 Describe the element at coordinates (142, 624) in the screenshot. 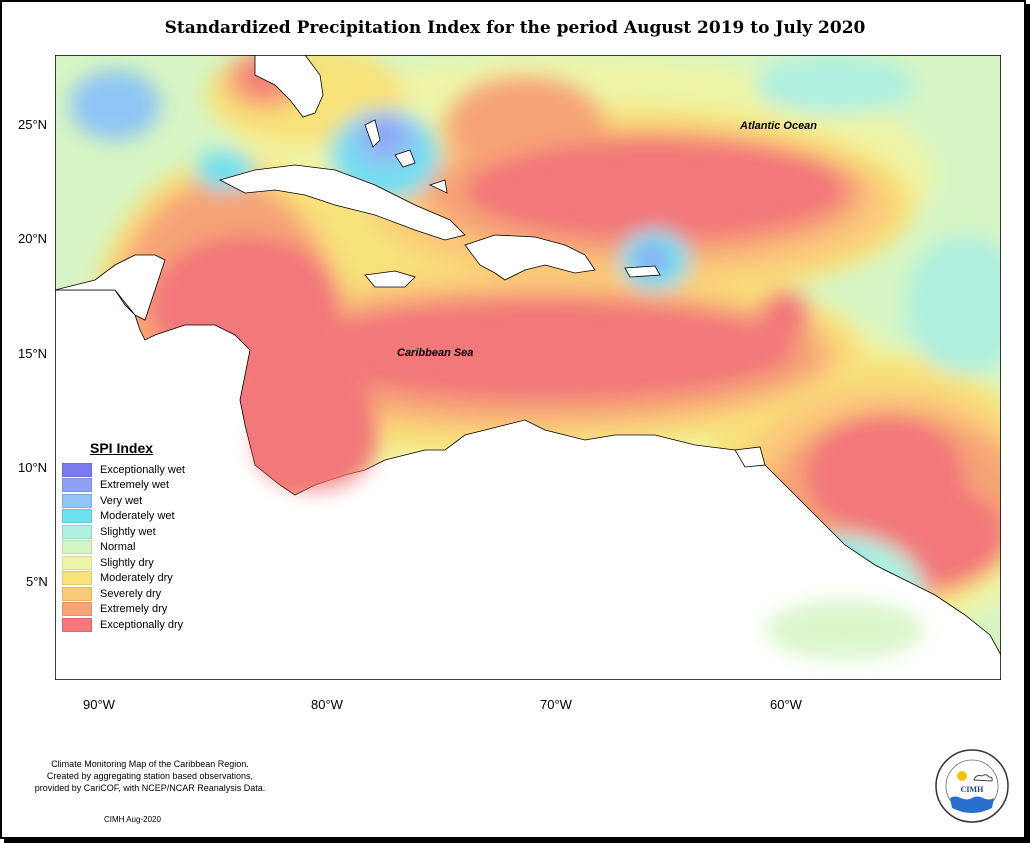

I see `legend-label: Exceptionally dry` at that location.